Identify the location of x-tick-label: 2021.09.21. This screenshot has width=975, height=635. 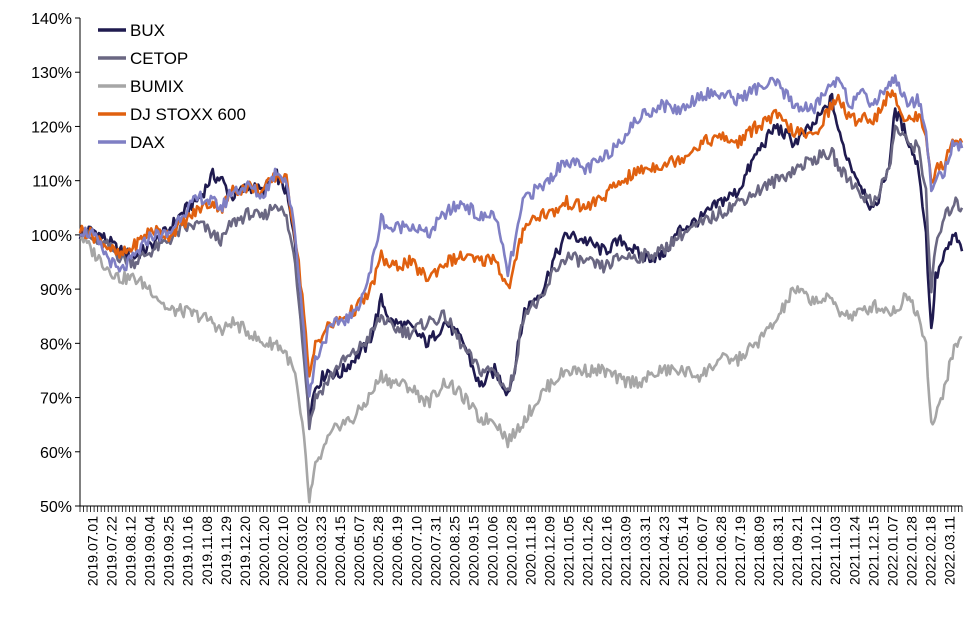
(797, 551).